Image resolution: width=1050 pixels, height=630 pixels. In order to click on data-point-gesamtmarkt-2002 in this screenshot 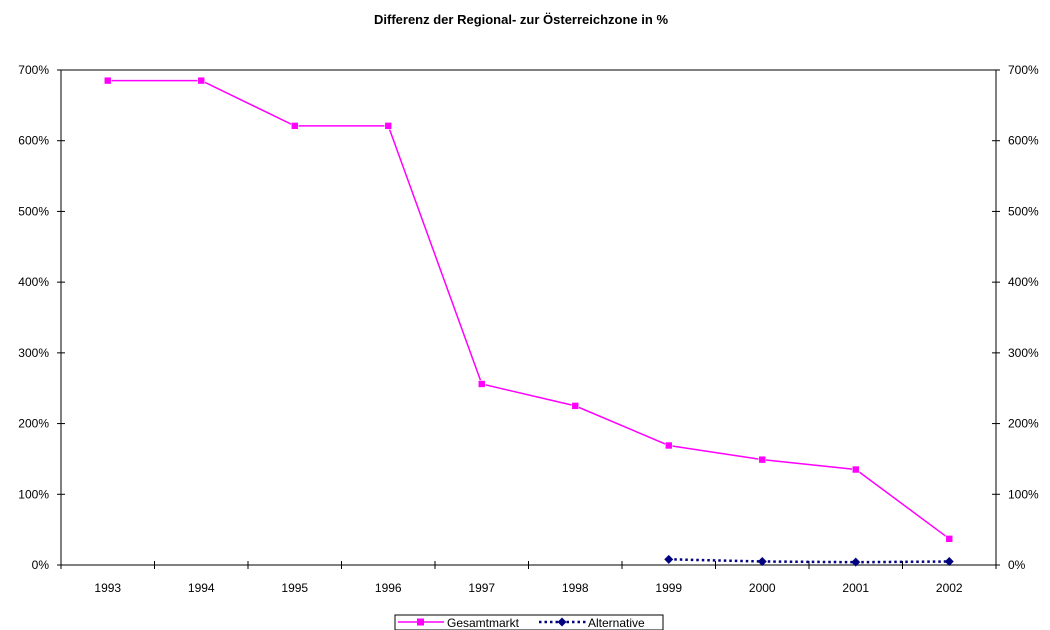, I will do `click(949, 539)`.